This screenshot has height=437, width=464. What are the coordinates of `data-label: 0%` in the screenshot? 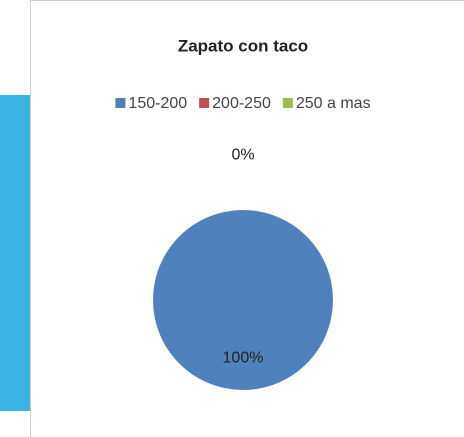 It's located at (242, 154).